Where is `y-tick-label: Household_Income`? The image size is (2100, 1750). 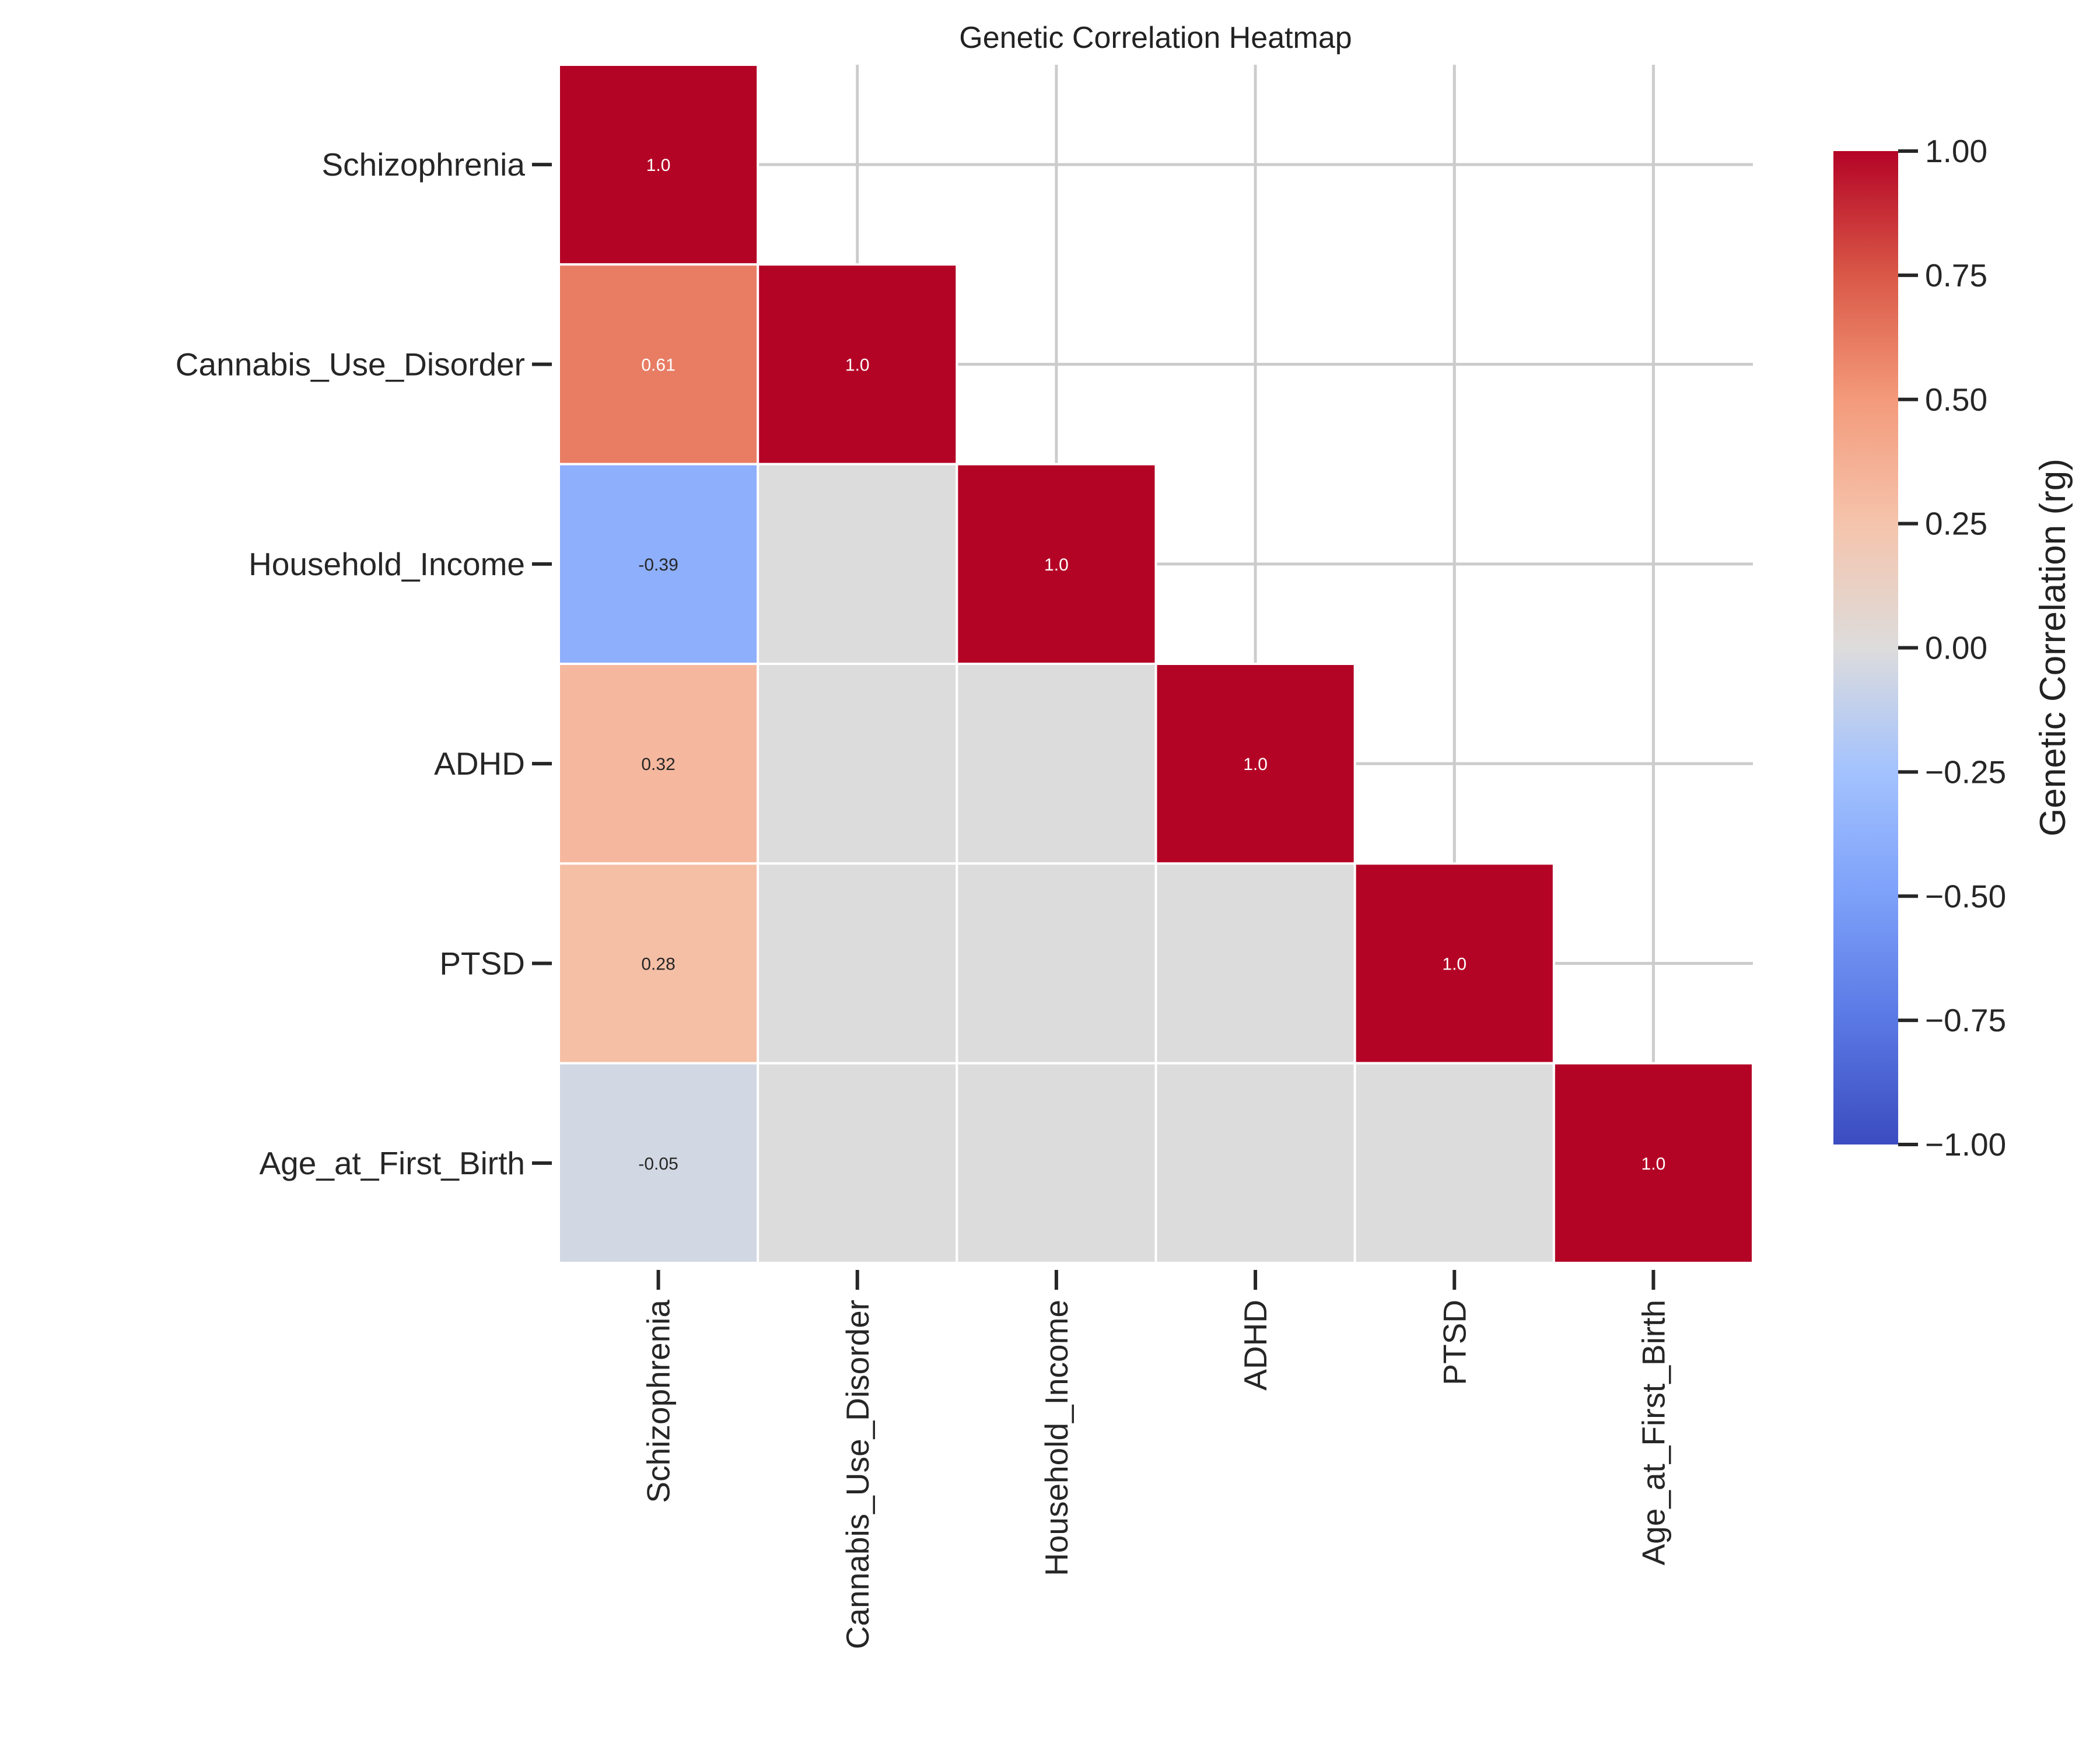
y-tick-label: Household_Income is located at coordinates (387, 564).